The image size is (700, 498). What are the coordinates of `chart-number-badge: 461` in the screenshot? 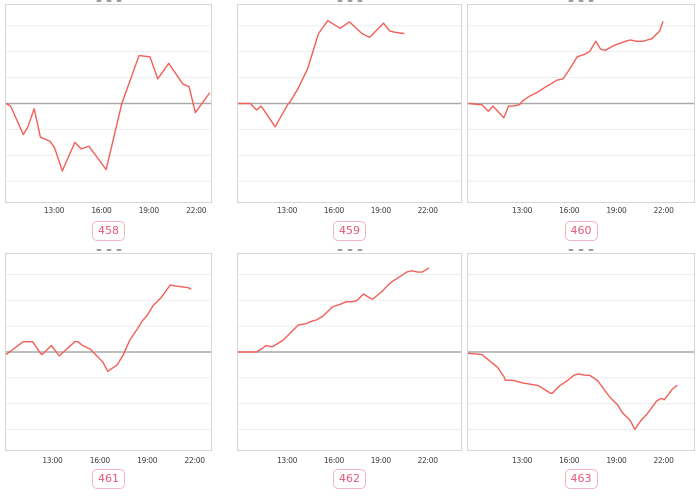 It's located at (108, 479).